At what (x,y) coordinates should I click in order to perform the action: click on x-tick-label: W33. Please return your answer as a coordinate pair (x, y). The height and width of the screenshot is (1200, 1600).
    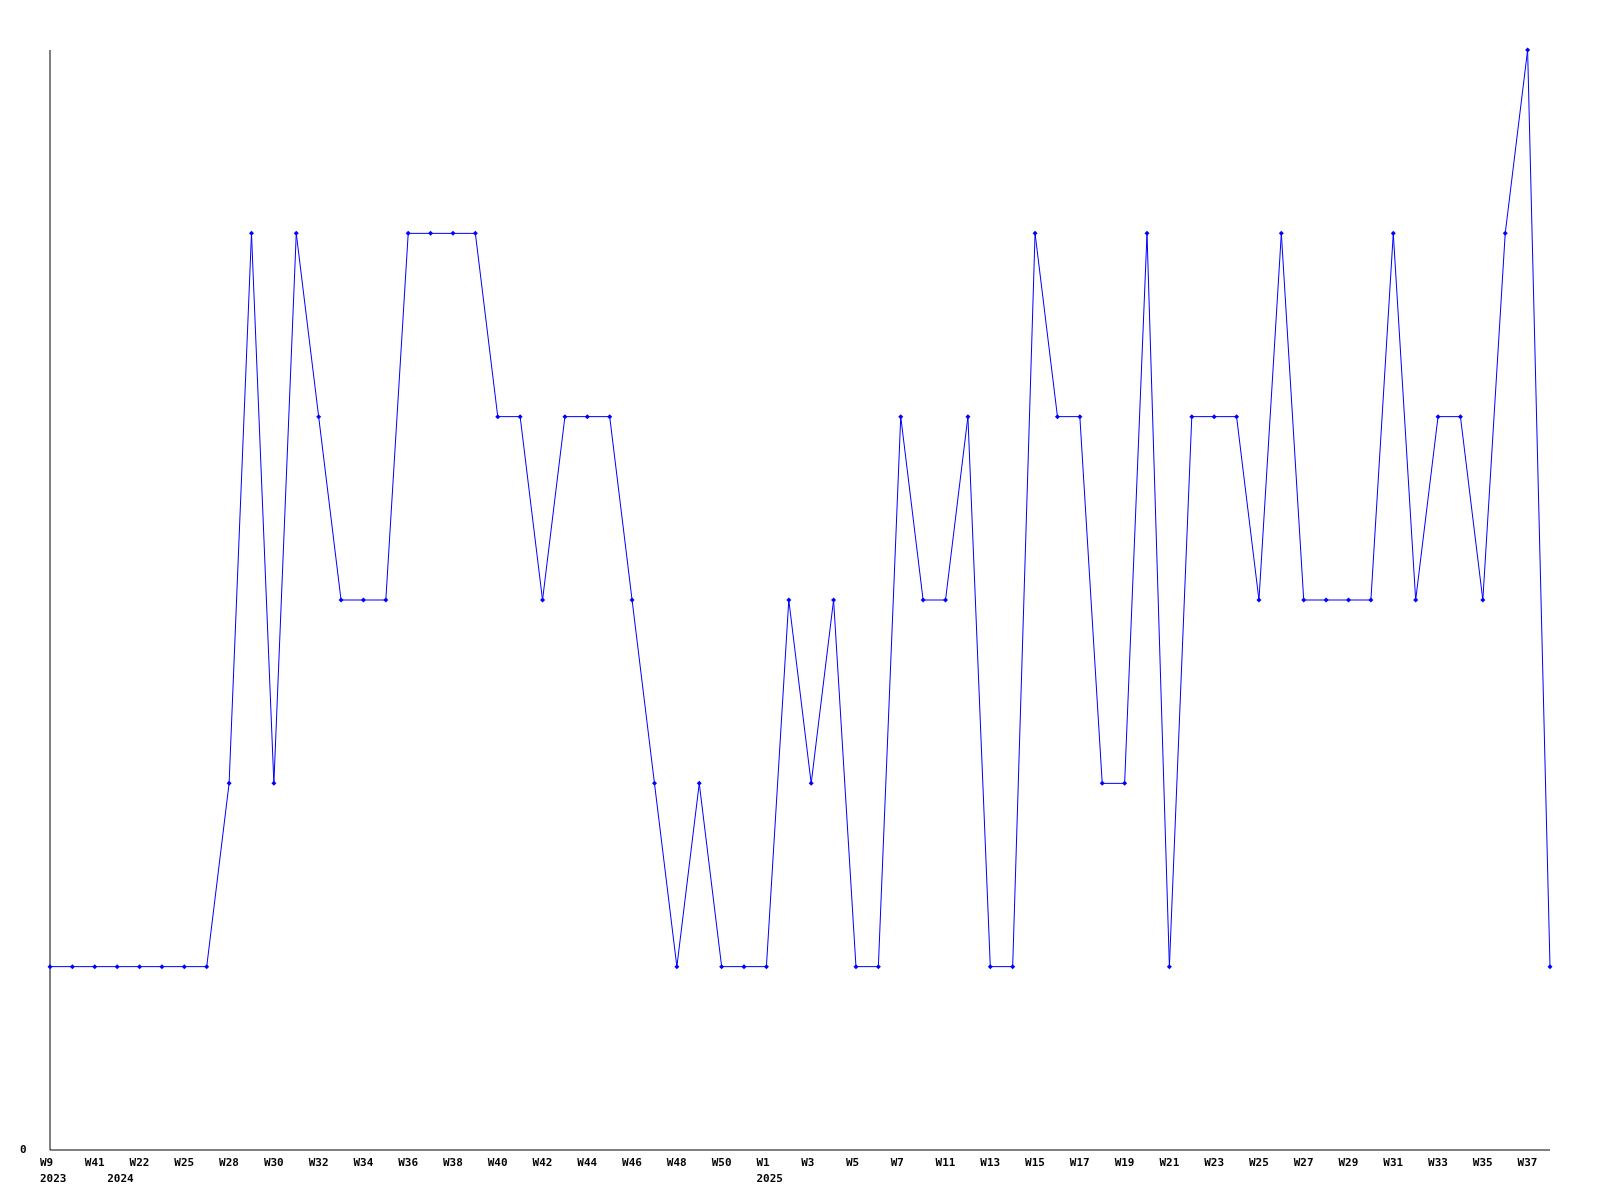
    Looking at the image, I should click on (1438, 1162).